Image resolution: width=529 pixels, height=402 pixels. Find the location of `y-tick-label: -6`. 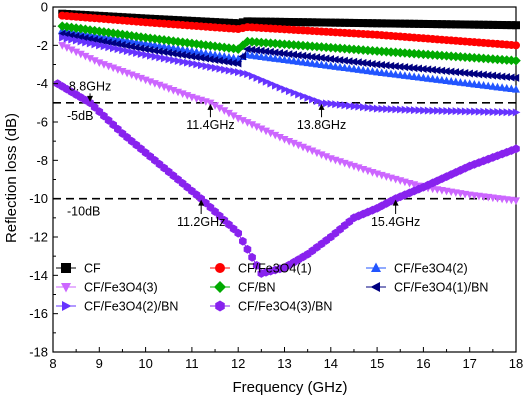

y-tick-label: -6 is located at coordinates (42, 122).